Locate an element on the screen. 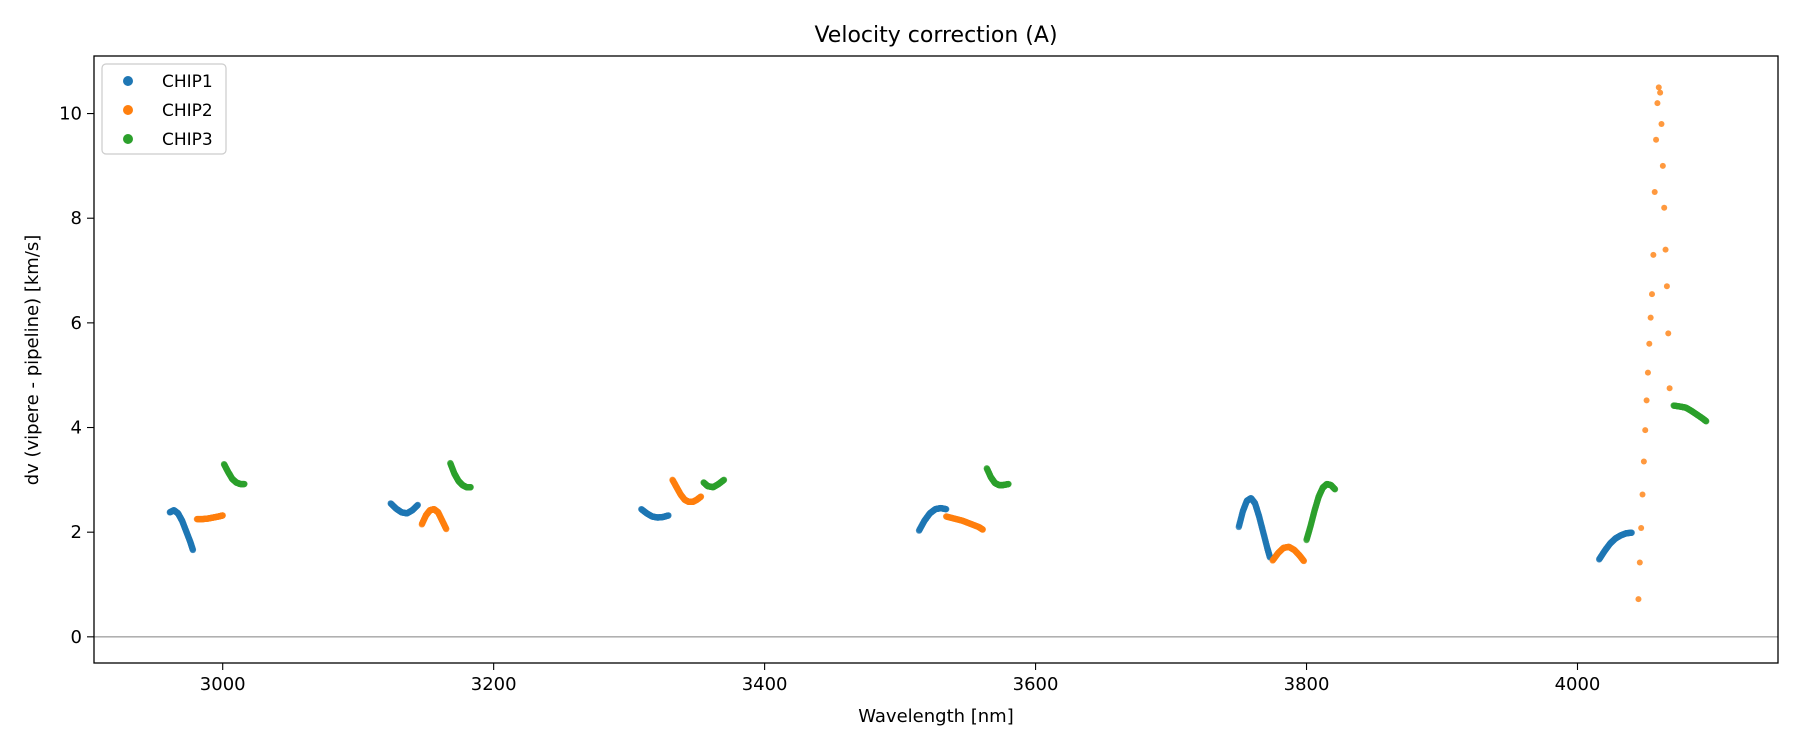  y-axis-label: dv (vipere - pipeline) [km/s] is located at coordinates (32, 360).